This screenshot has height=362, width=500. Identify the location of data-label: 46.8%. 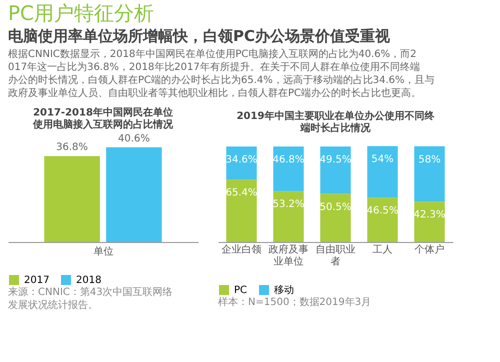
(288, 160).